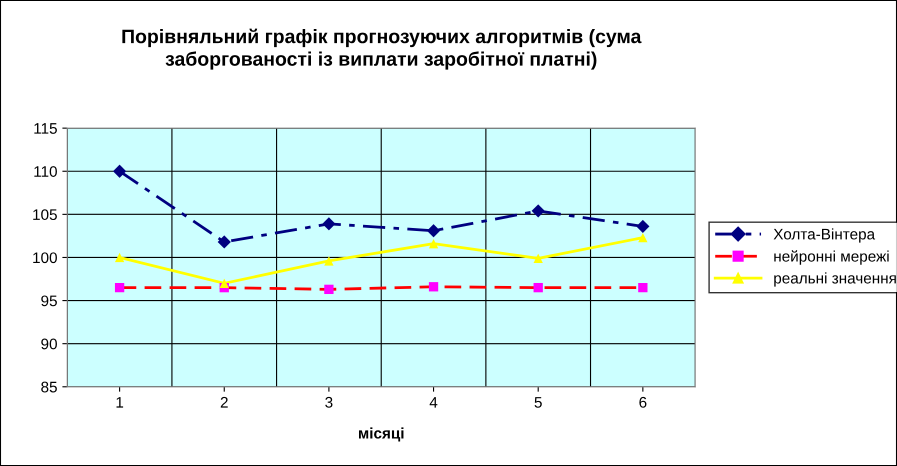  Describe the element at coordinates (224, 402) in the screenshot. I see `x-tick-label: 2` at that location.